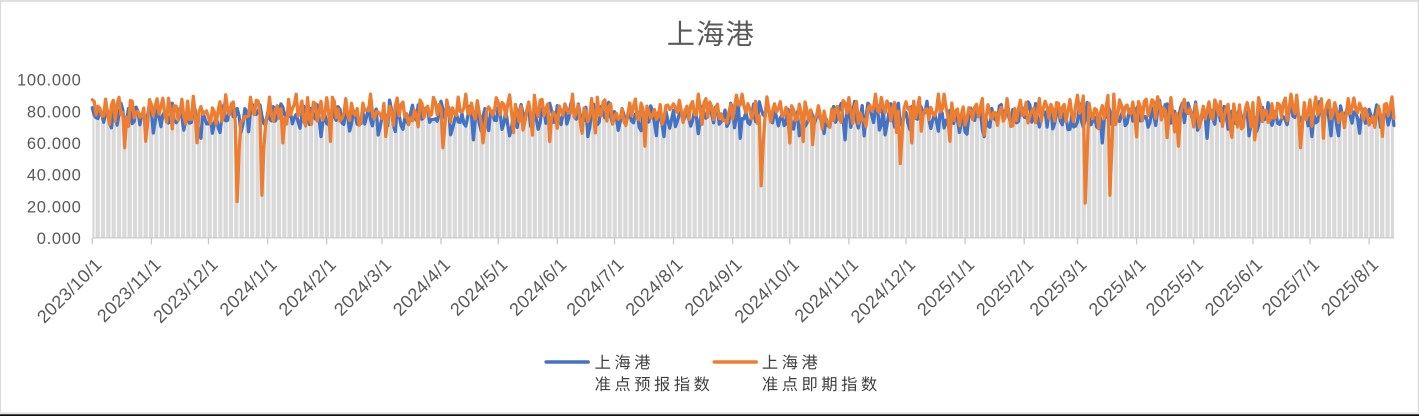 The height and width of the screenshot is (416, 1419). Describe the element at coordinates (59, 239) in the screenshot. I see `svg-text: 0.000` at that location.